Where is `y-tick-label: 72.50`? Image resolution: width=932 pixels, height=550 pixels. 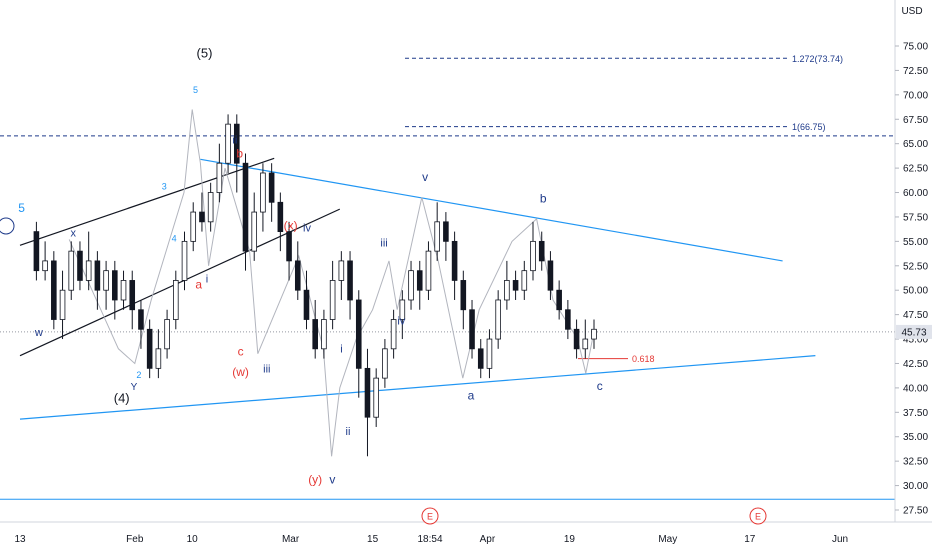
y-tick-label: 72.50 is located at coordinates (915, 71).